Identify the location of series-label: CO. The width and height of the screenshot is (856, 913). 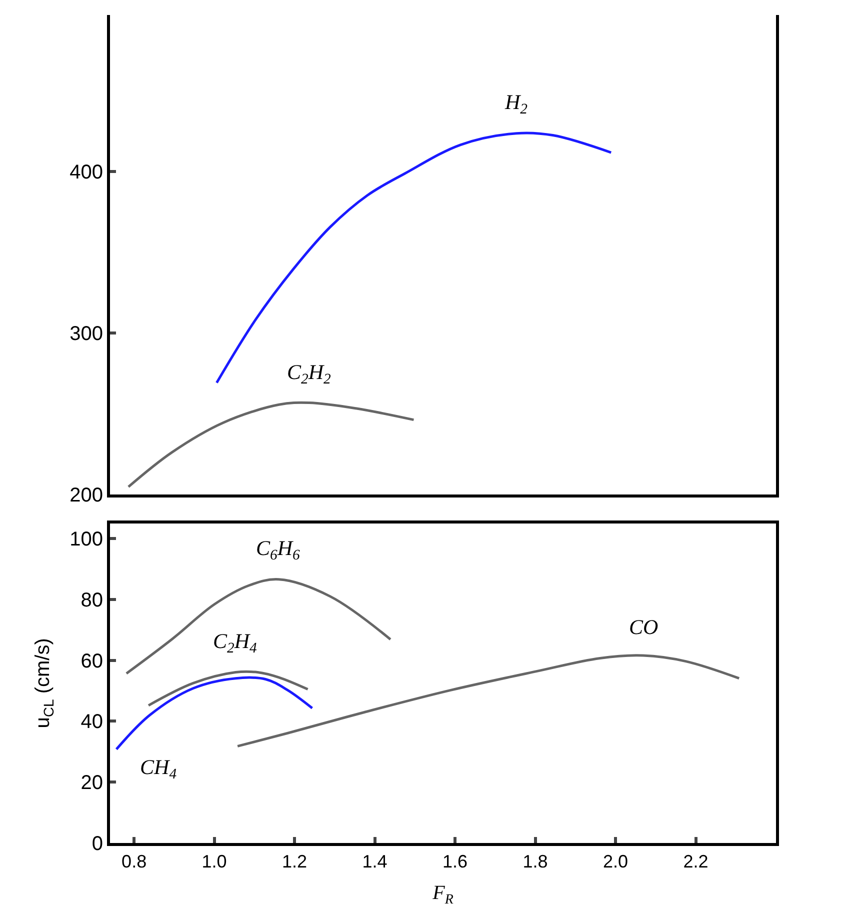
(643, 627).